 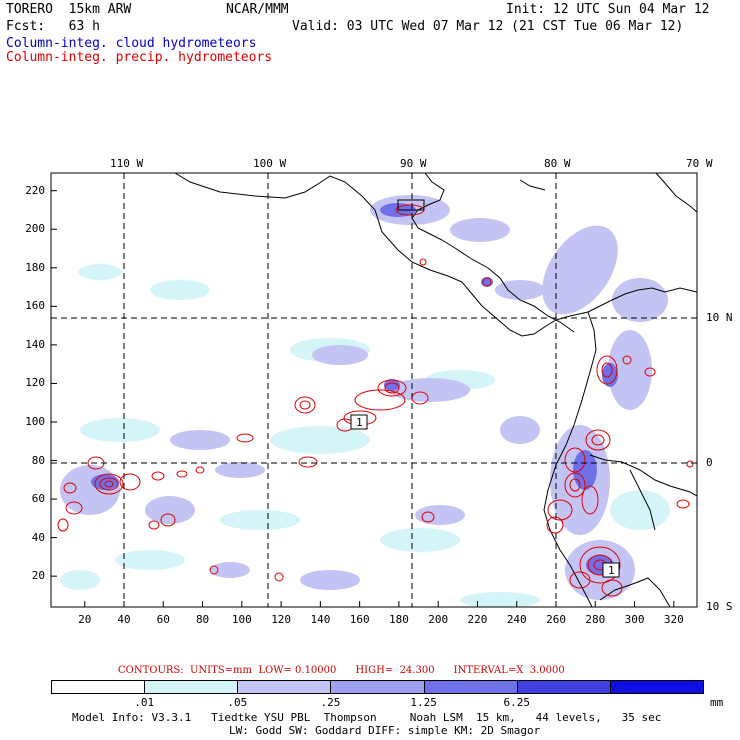 I want to click on lat-label-10s: 10 S, so click(x=719, y=606).